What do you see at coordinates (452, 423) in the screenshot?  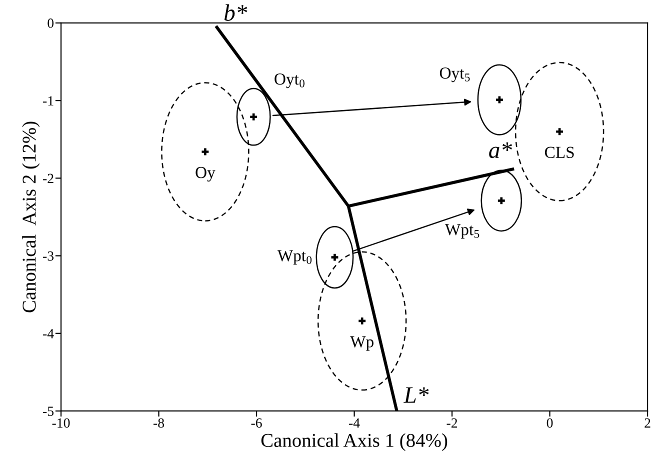 I see `x-tick-label: -2` at bounding box center [452, 423].